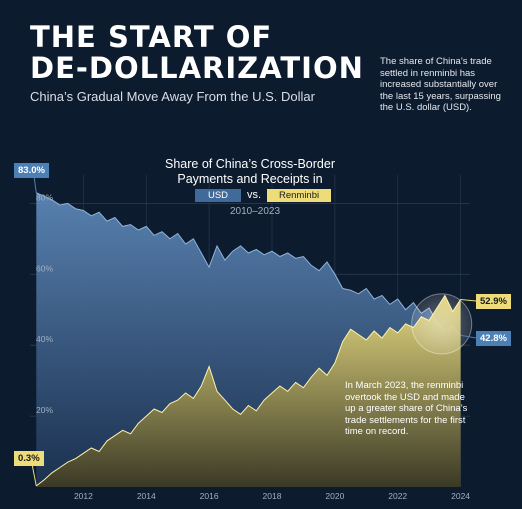  Describe the element at coordinates (209, 496) in the screenshot. I see `x-tick-label: 2016` at that location.